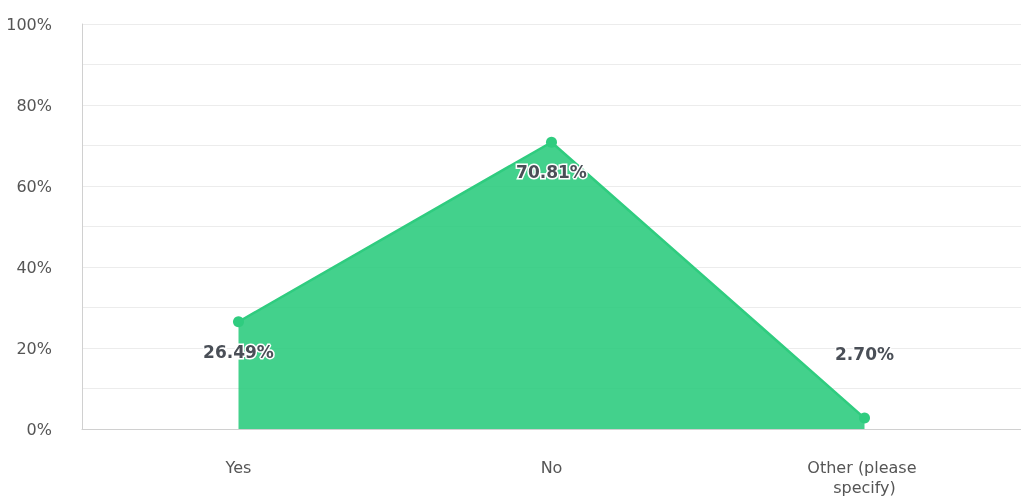  Describe the element at coordinates (34, 267) in the screenshot. I see `y-tick-label: 40%` at that location.